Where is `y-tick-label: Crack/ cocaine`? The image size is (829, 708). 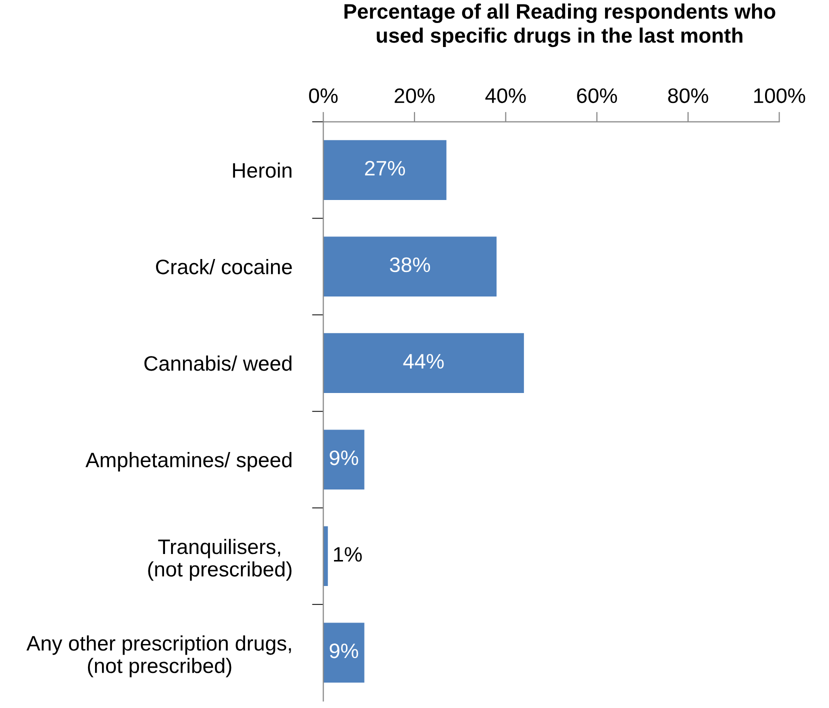 y-tick-label: Crack/ cocaine is located at coordinates (224, 266).